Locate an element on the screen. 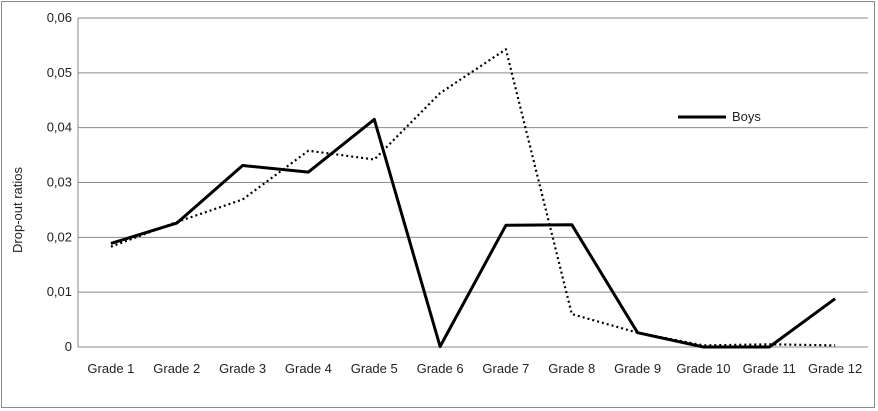 The width and height of the screenshot is (878, 411). x-tick-label: Grade 2 is located at coordinates (176, 368).